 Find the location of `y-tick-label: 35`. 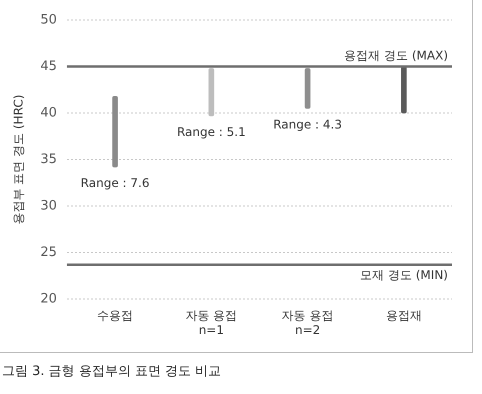

y-tick-label: 35 is located at coordinates (48, 159).